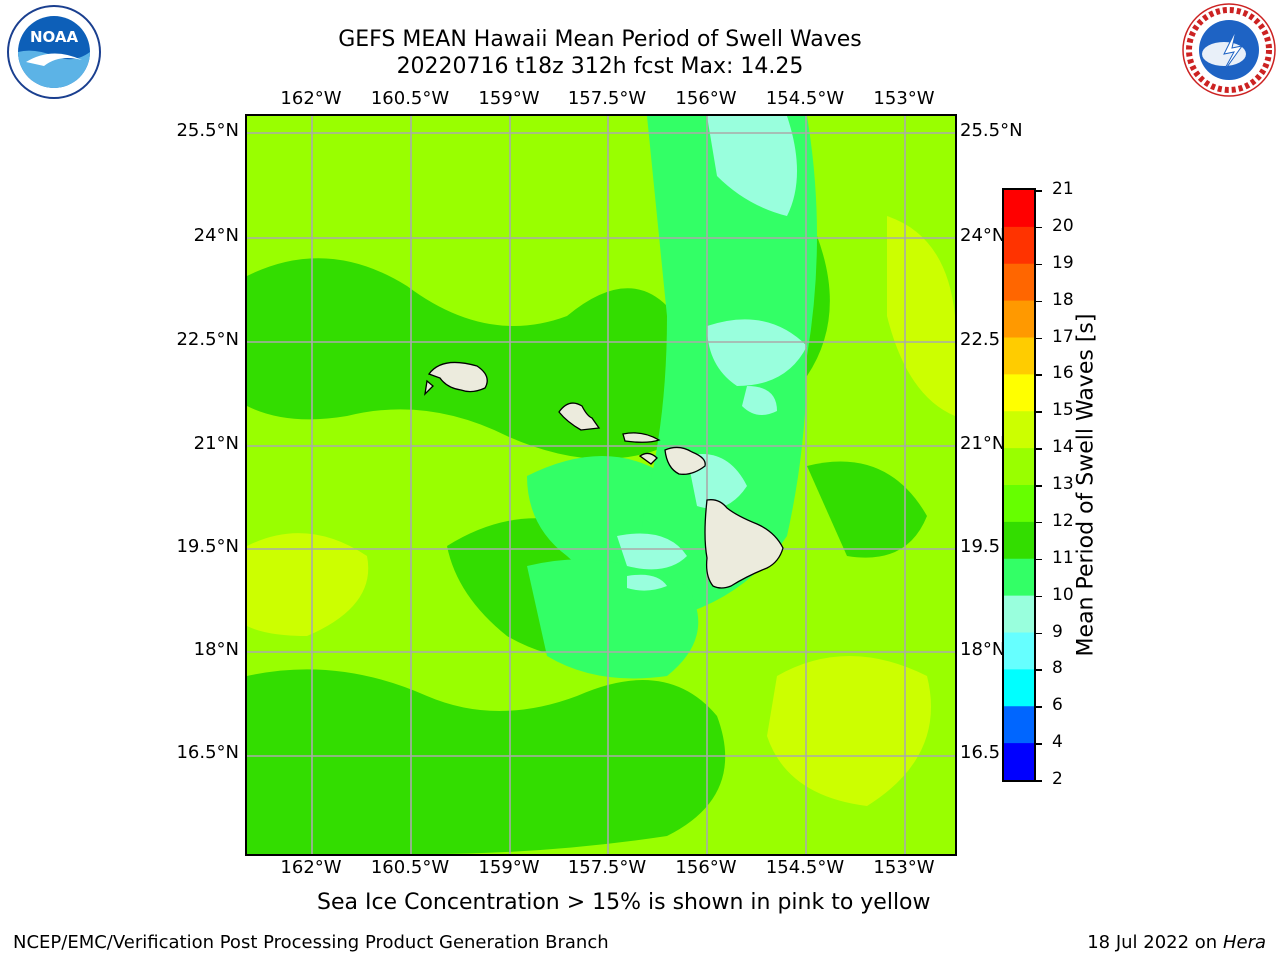  Describe the element at coordinates (1155, 942) in the screenshot. I see `footer-date-text: 18 Jul 2022 on` at that location.